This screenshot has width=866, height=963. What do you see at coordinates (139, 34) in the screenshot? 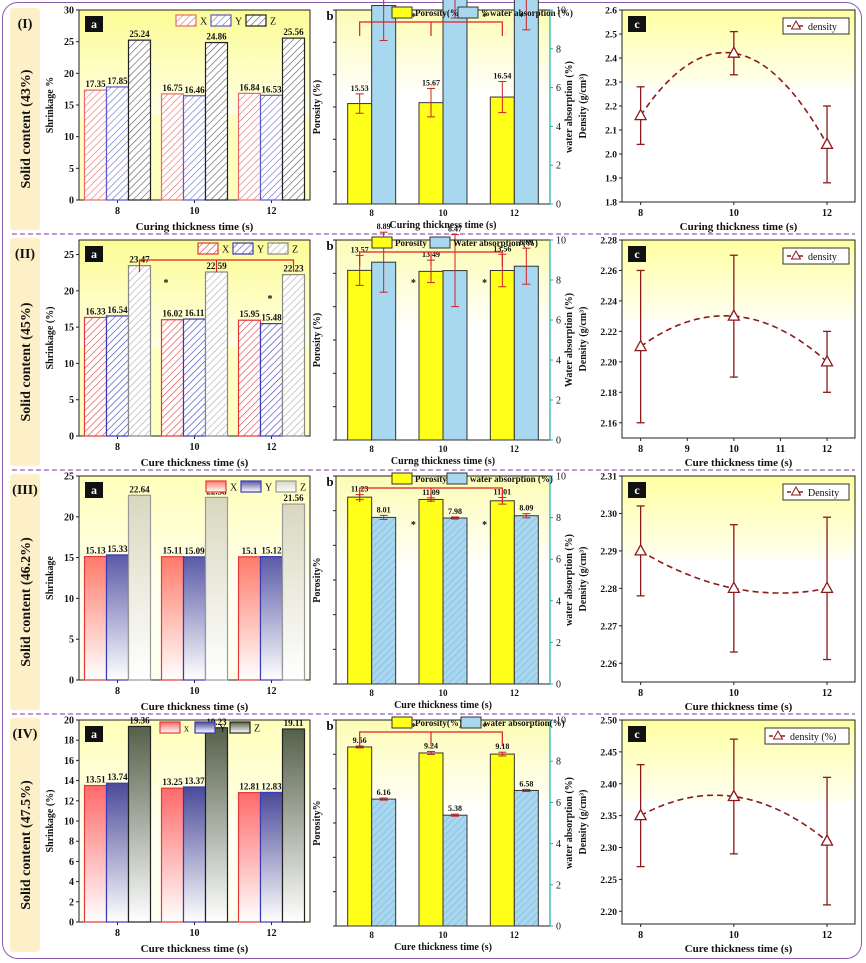
I see `bar-value-label: 25.24` at bounding box center [139, 34].